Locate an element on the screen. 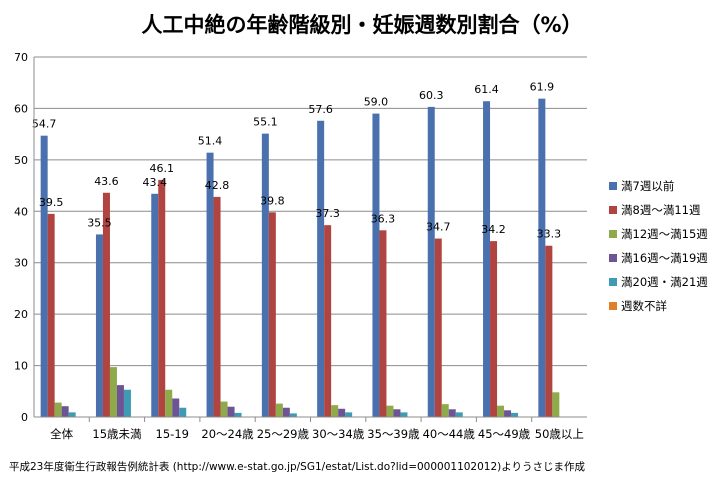 This screenshot has height=484, width=725. x-category-label: 20～24歳 is located at coordinates (227, 434).